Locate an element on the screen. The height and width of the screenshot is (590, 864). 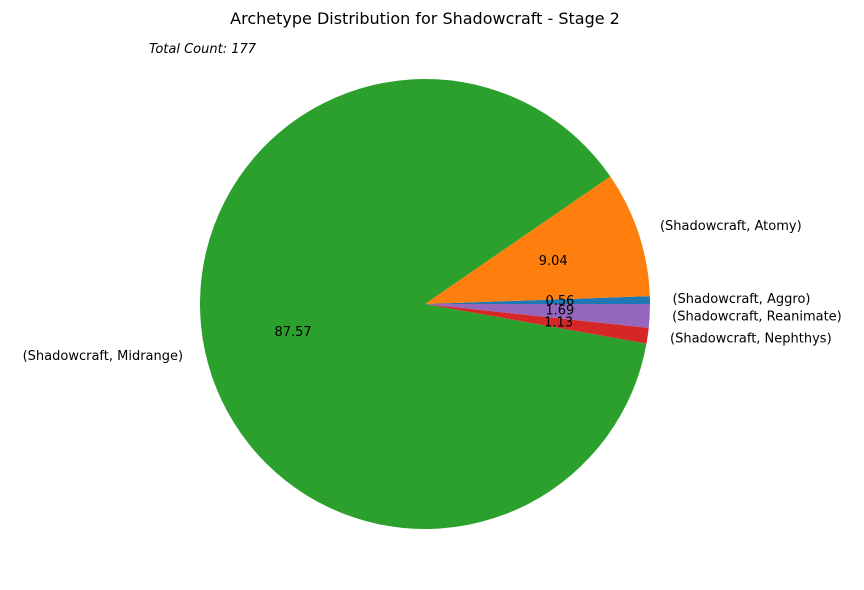
slice-percent-label: 0.56 is located at coordinates (560, 301).